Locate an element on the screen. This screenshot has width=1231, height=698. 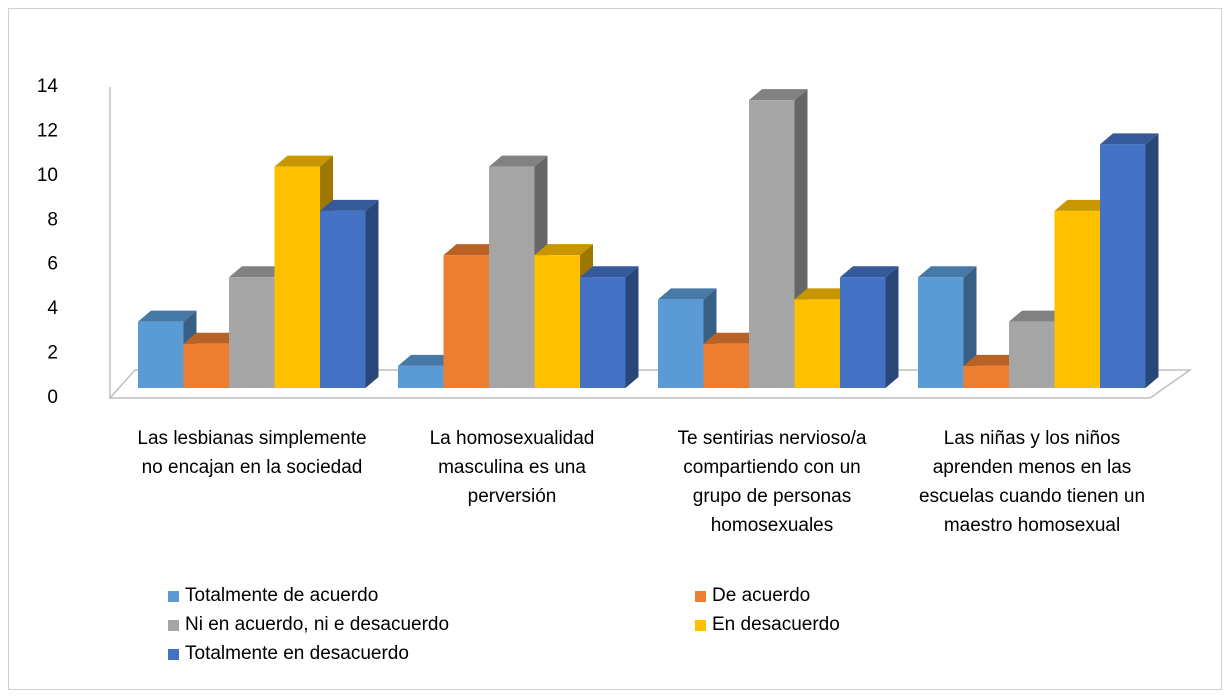
y-tick-label: 14 is located at coordinates (48, 86).